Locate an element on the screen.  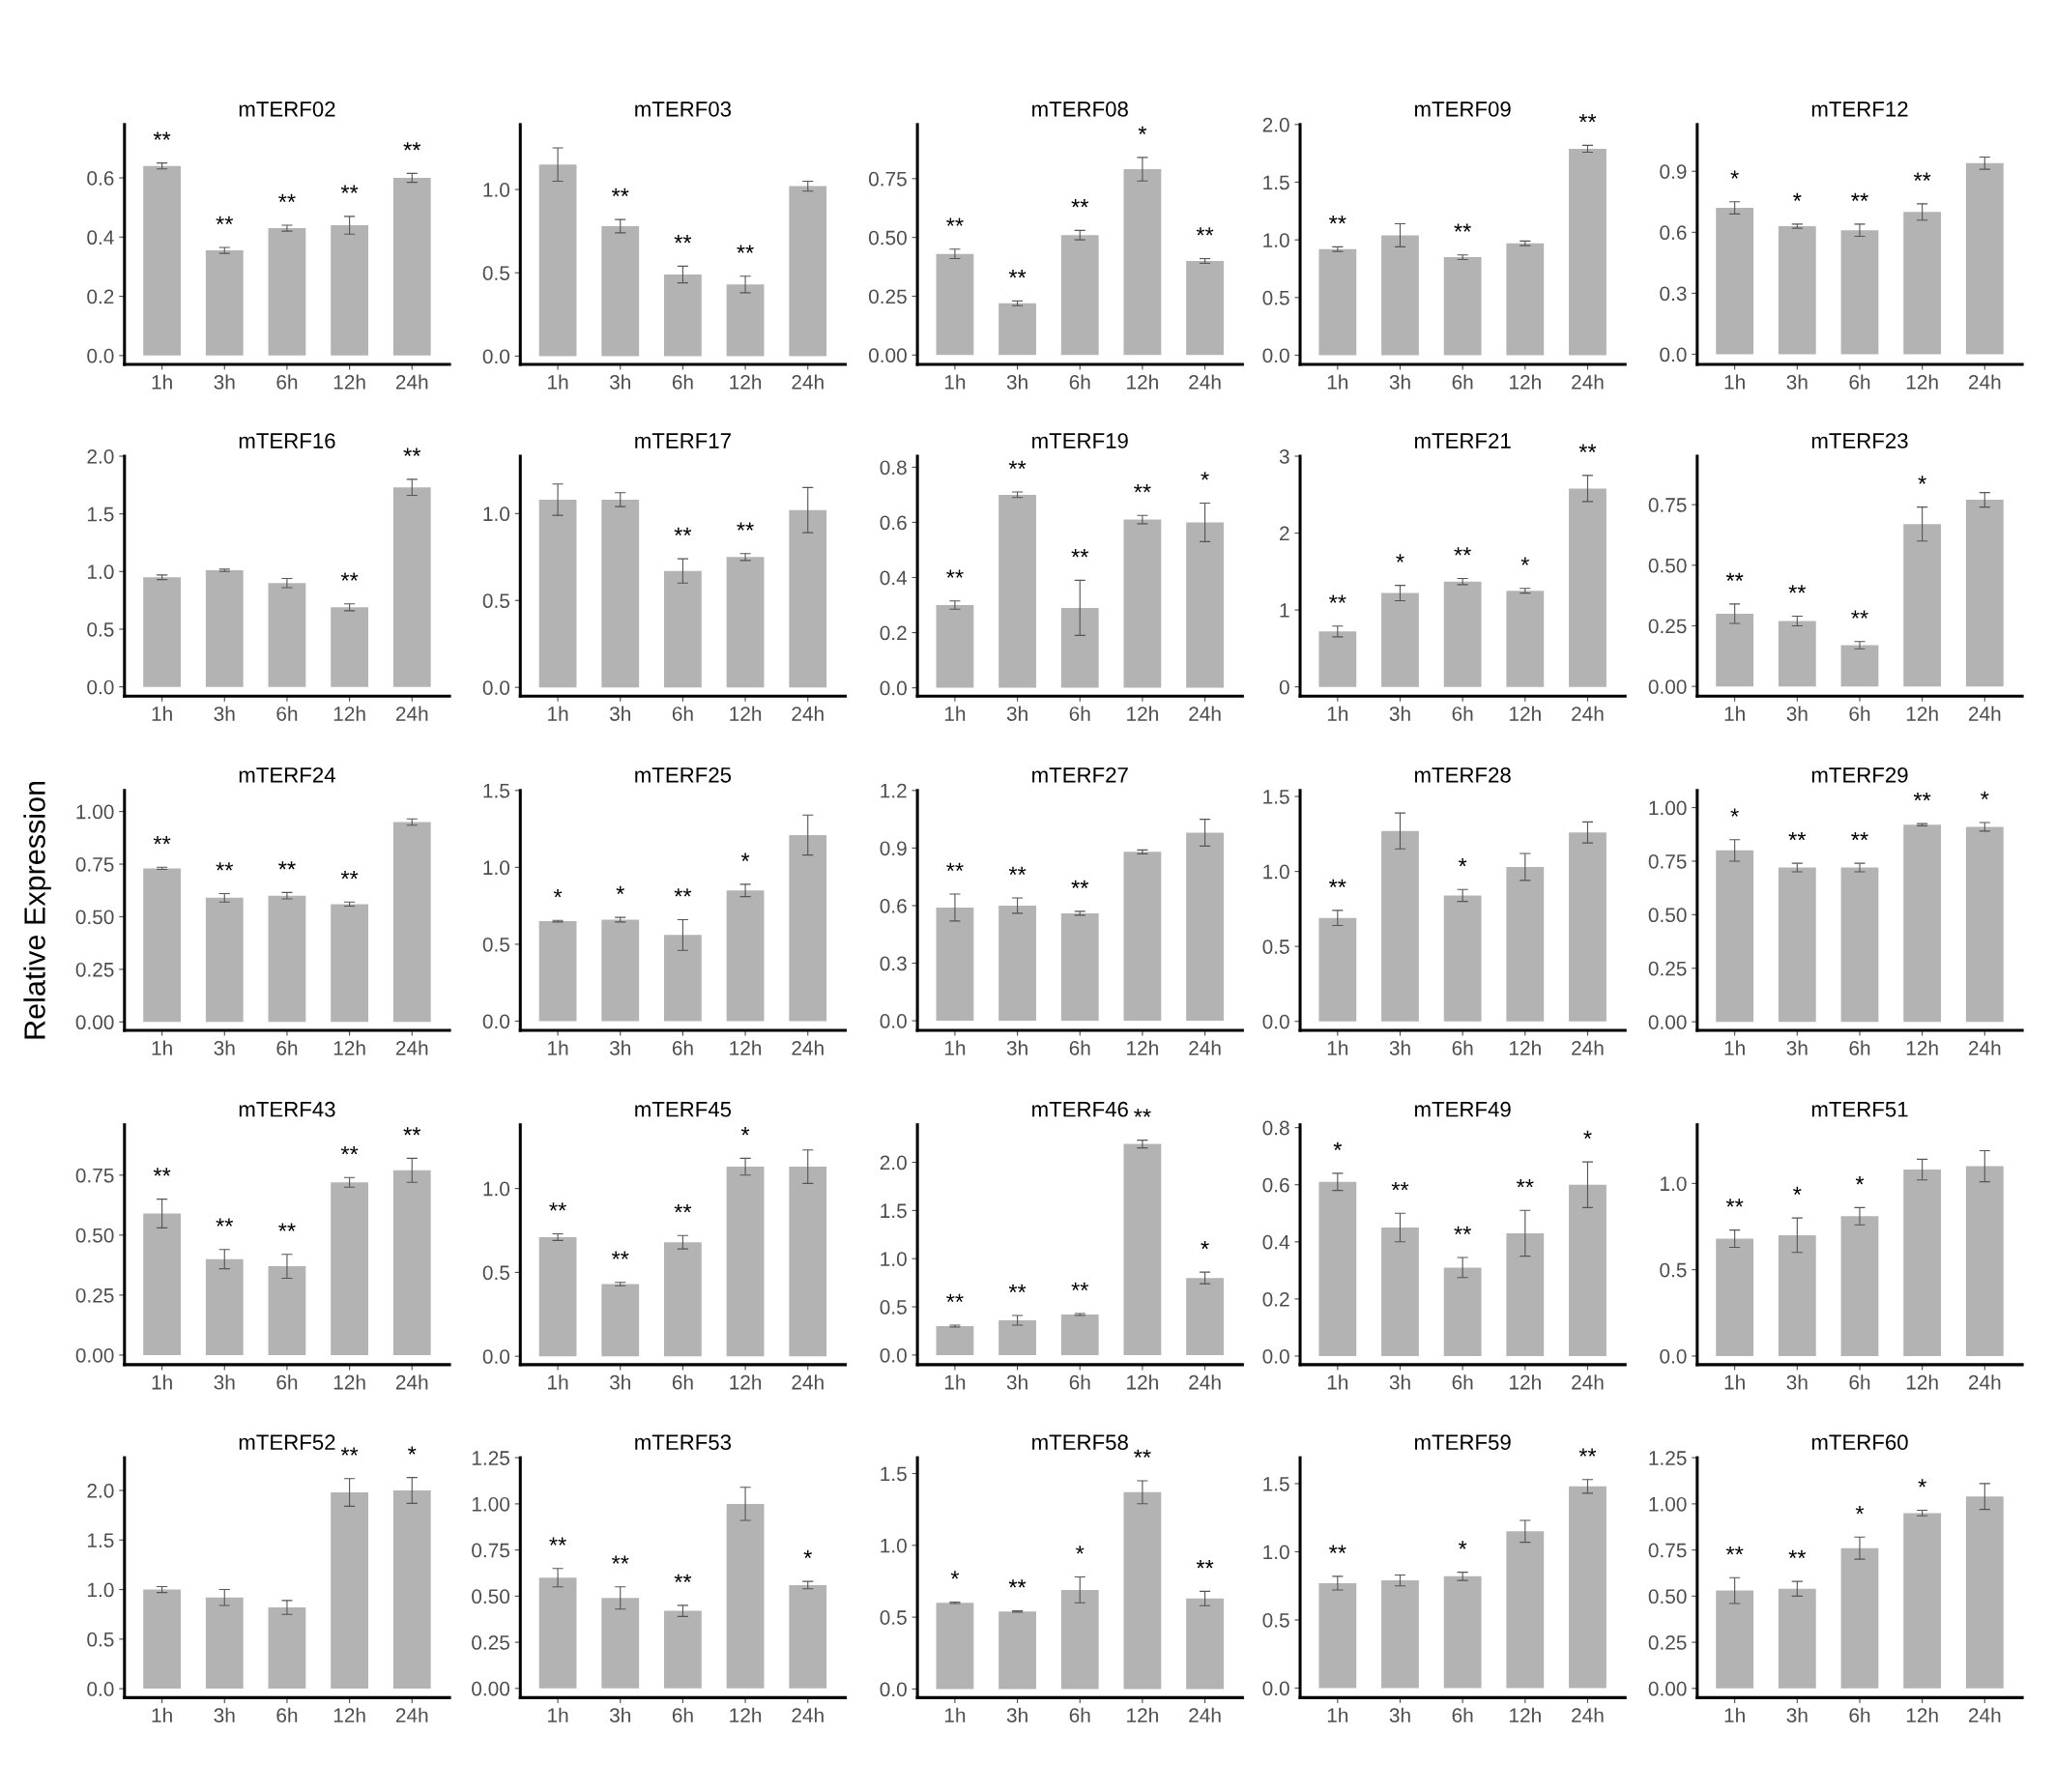
chart-title: mTERF12 is located at coordinates (1859, 109).